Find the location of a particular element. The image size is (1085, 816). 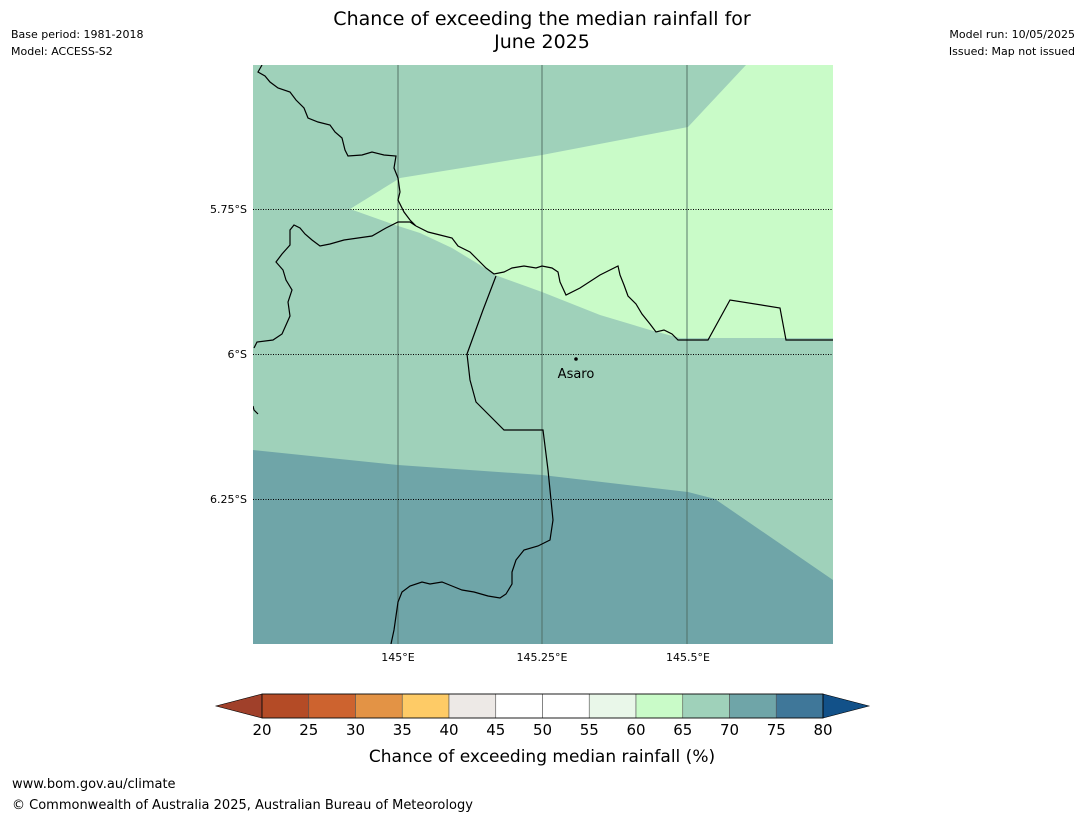

colorbar-tick-label: 60 is located at coordinates (635, 730).